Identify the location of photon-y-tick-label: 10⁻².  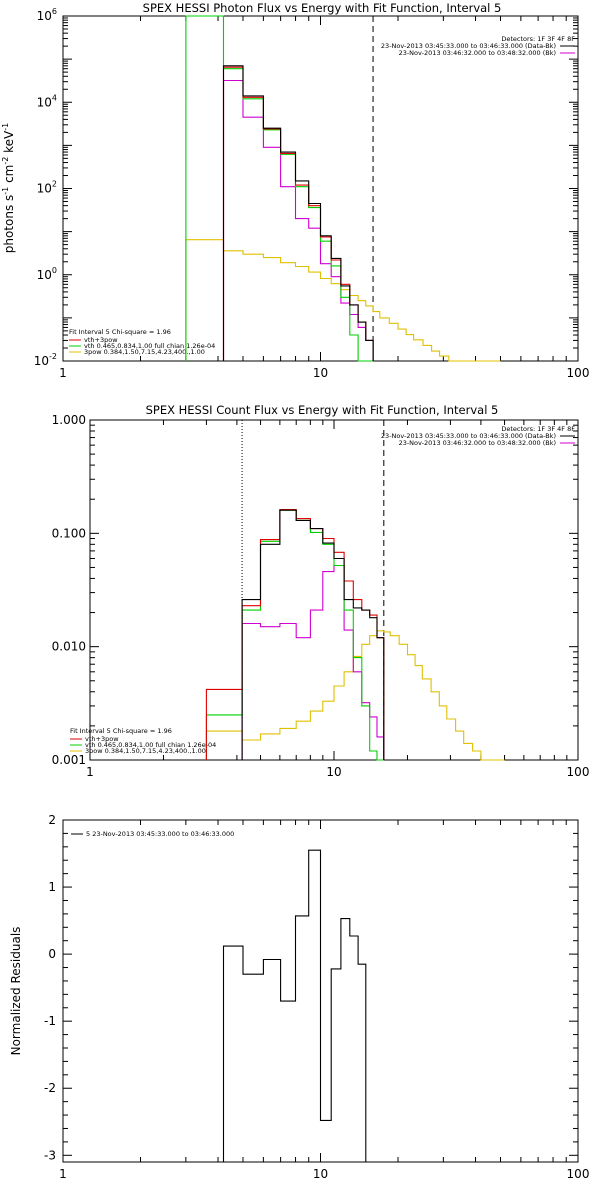
(45, 360).